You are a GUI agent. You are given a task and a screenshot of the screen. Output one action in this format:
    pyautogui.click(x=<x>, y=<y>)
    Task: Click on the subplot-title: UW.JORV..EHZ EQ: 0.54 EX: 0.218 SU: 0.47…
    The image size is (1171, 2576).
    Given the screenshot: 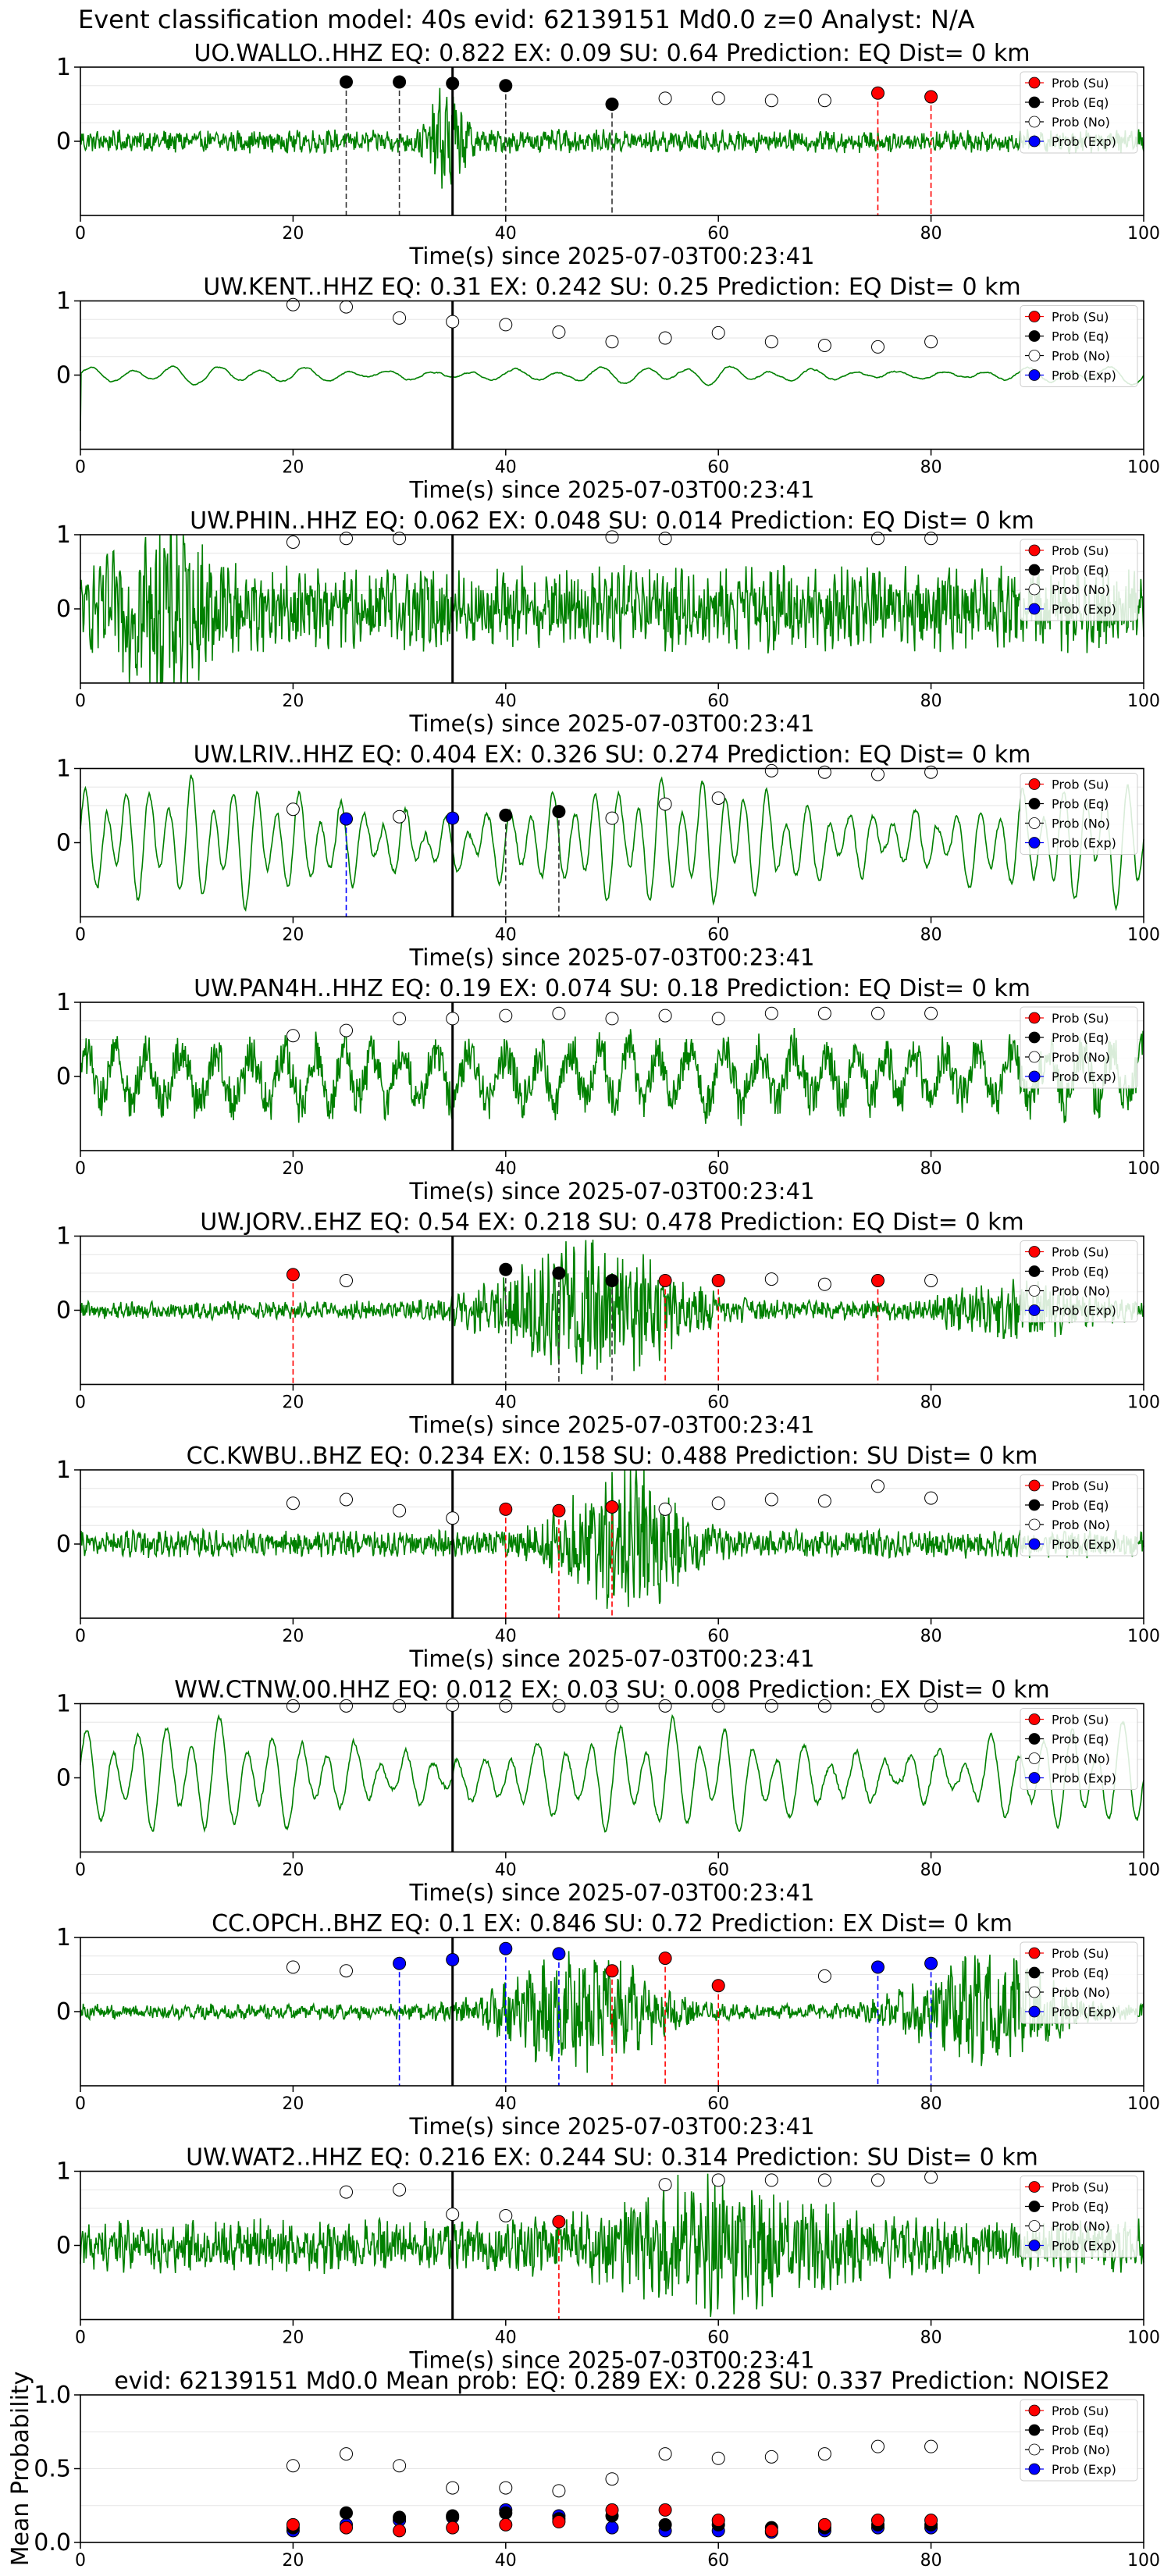 What is the action you would take?
    pyautogui.click(x=611, y=1222)
    